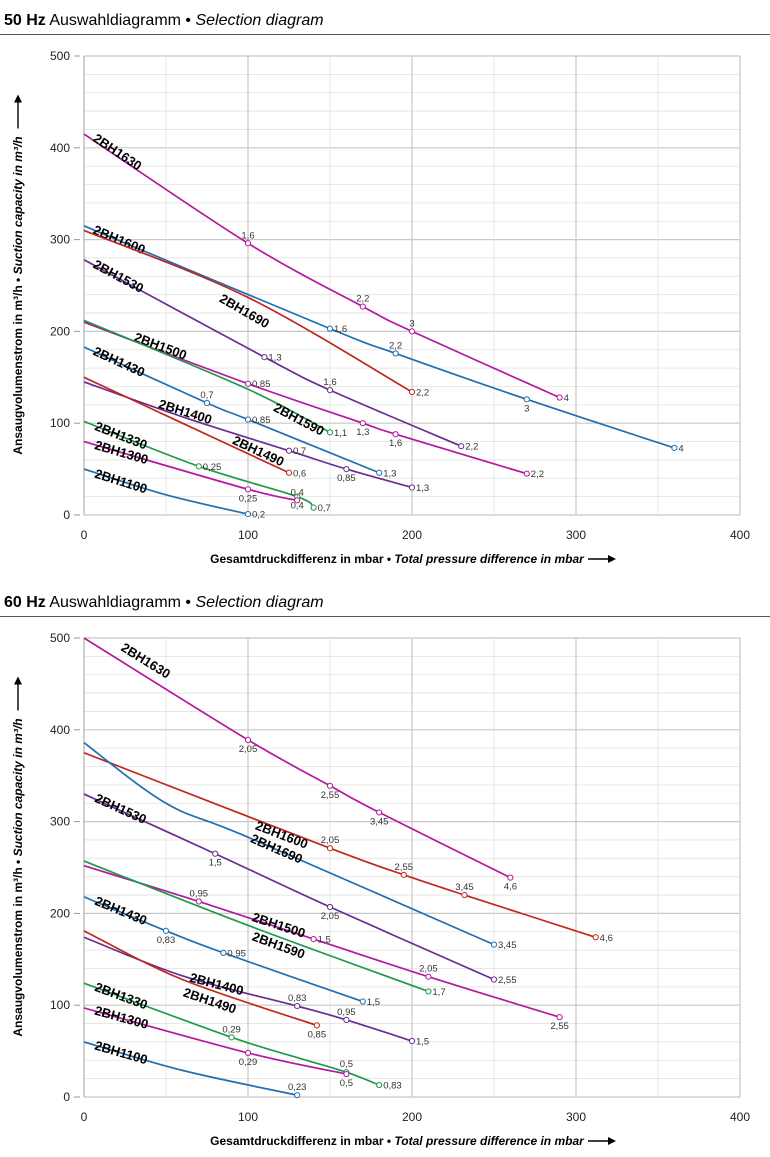 The height and width of the screenshot is (1157, 770). I want to click on x-tick-label: 0, so click(84, 1117).